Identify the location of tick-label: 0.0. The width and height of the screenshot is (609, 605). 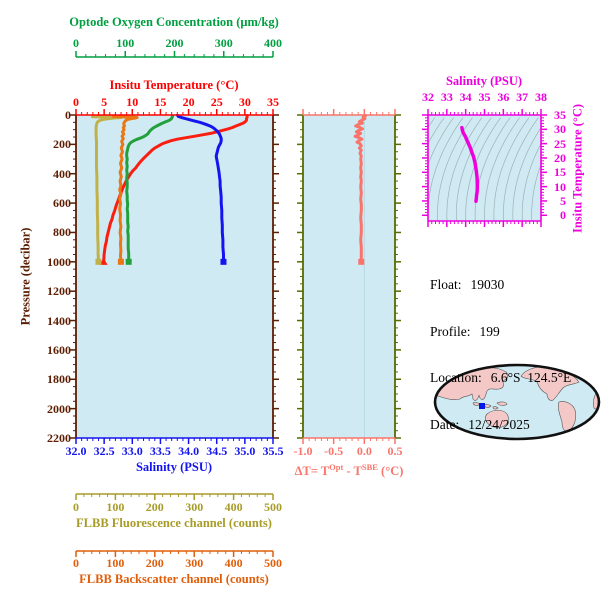
(364, 451).